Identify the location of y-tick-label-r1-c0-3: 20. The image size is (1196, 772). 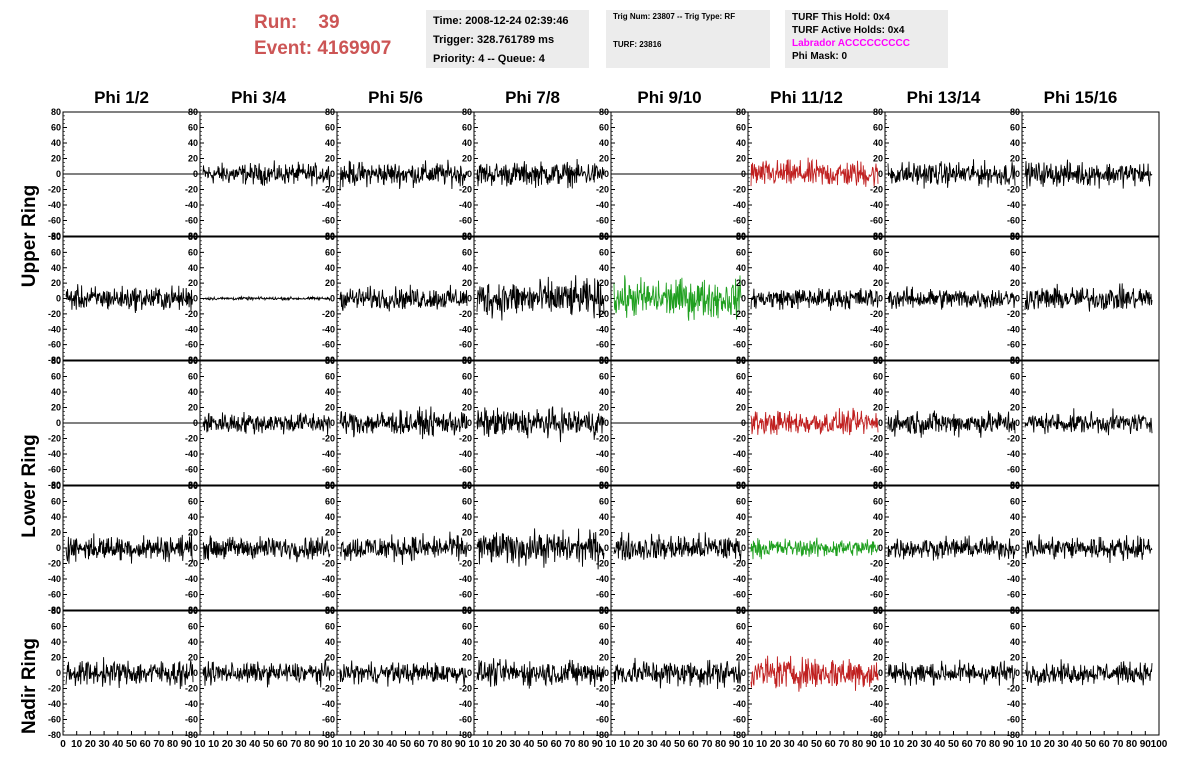
(56, 283).